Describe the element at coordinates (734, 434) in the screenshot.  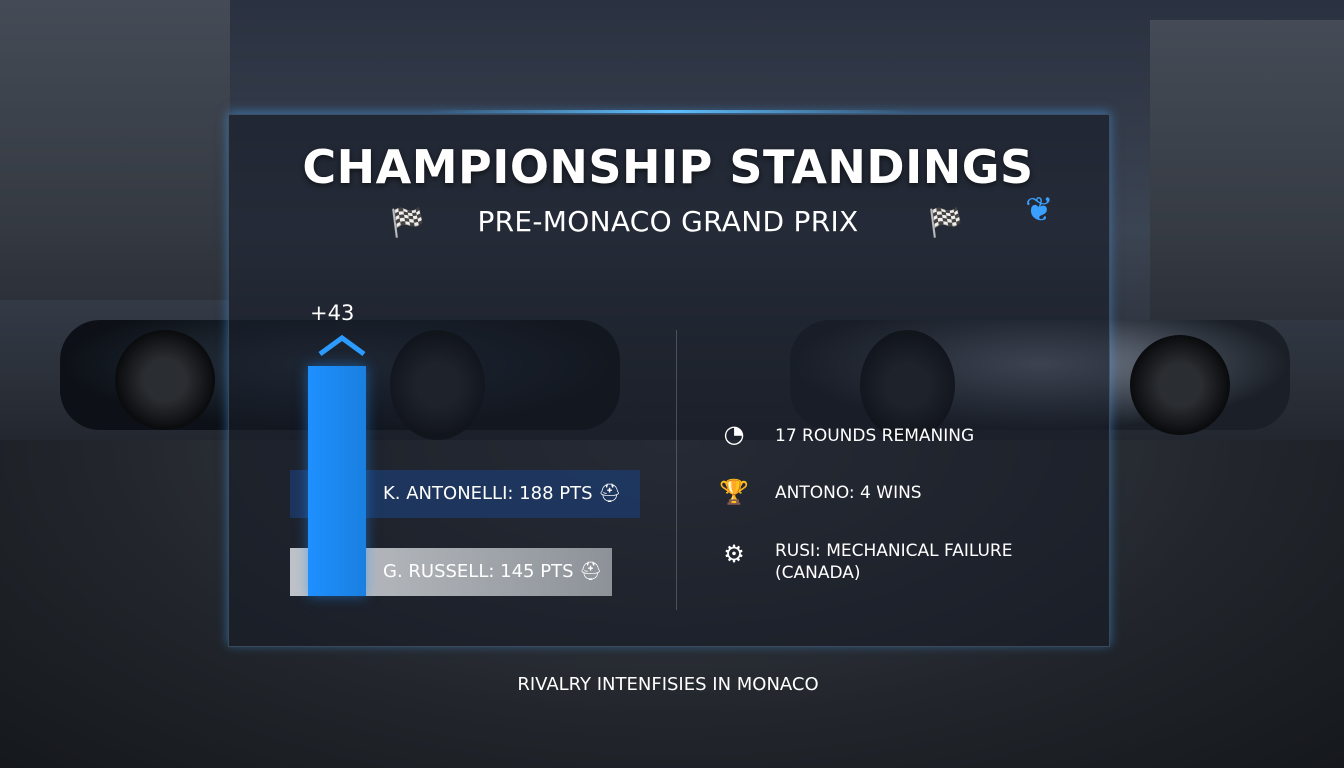
I see `gauge-icon: ◔` at that location.